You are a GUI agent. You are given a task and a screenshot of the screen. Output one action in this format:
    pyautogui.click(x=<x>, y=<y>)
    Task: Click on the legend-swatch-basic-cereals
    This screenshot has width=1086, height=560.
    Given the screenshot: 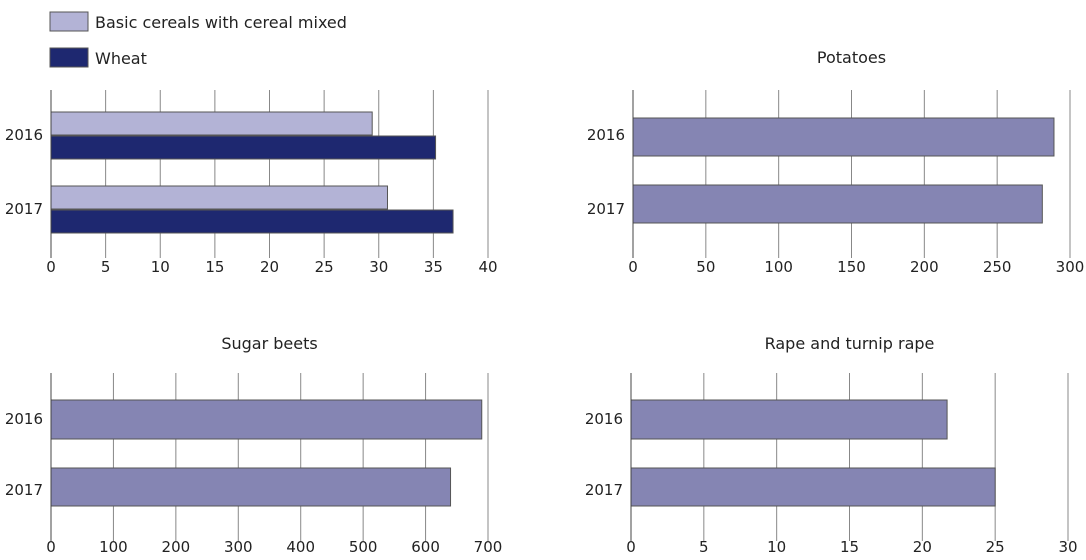 What is the action you would take?
    pyautogui.click(x=69, y=21)
    